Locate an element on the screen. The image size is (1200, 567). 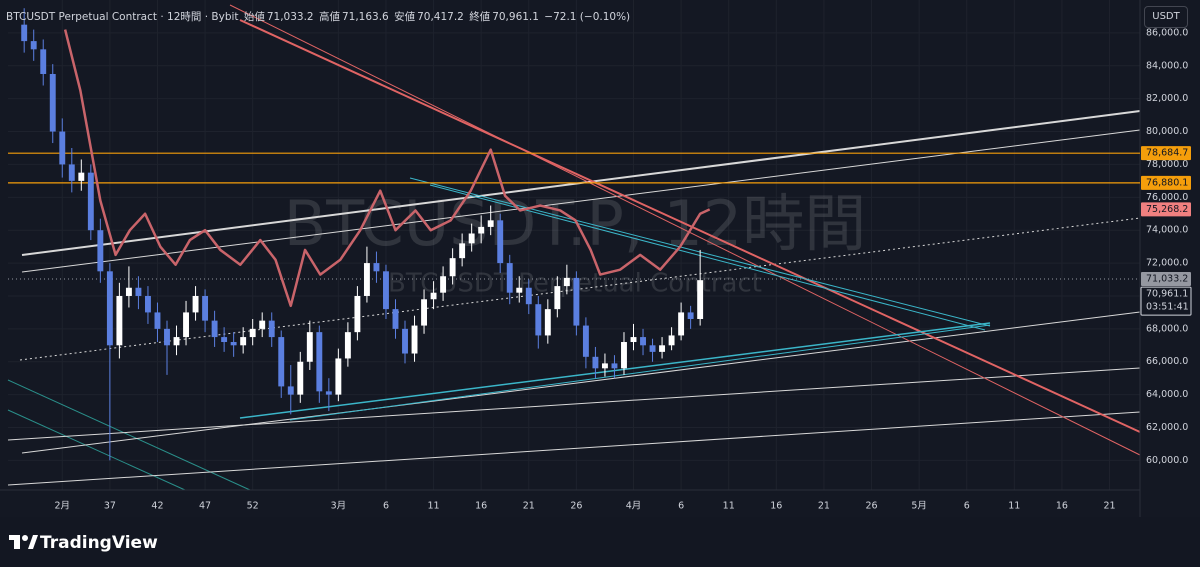
y-tick-label: 76,000.0 is located at coordinates (1167, 197).